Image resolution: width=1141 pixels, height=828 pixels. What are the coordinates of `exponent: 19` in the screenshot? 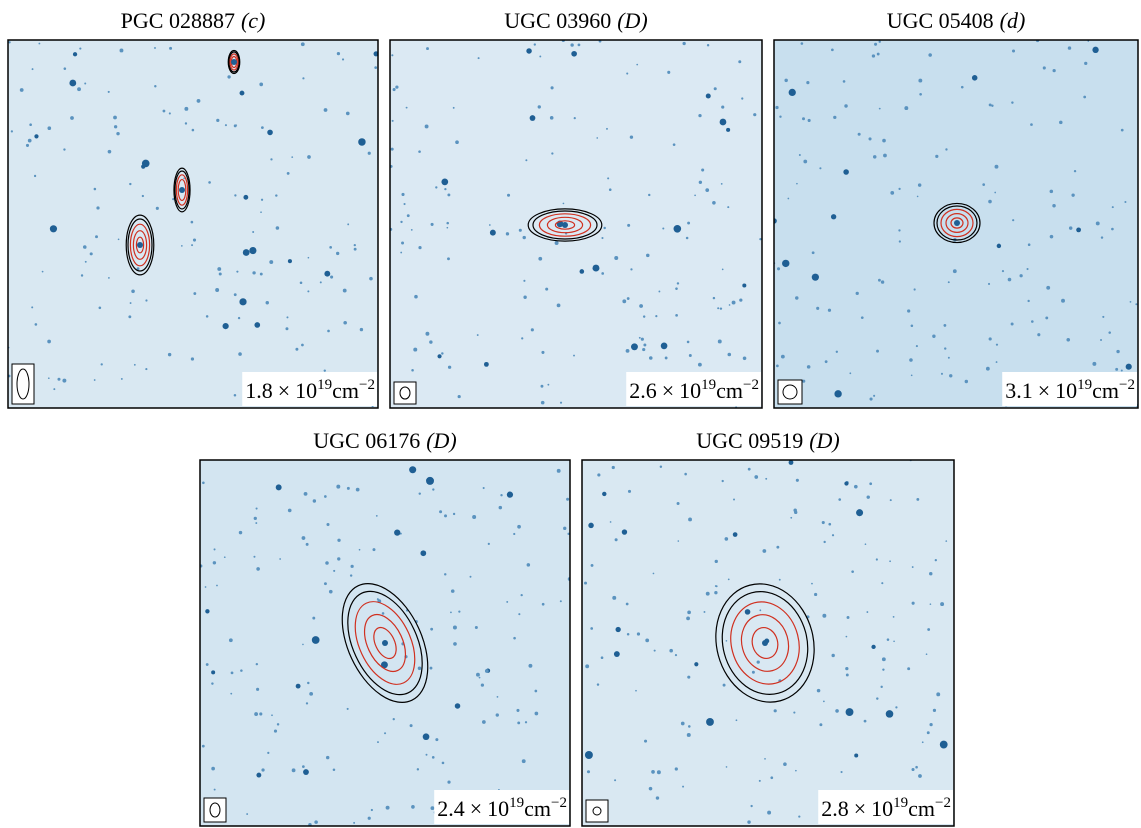 It's located at (516, 803).